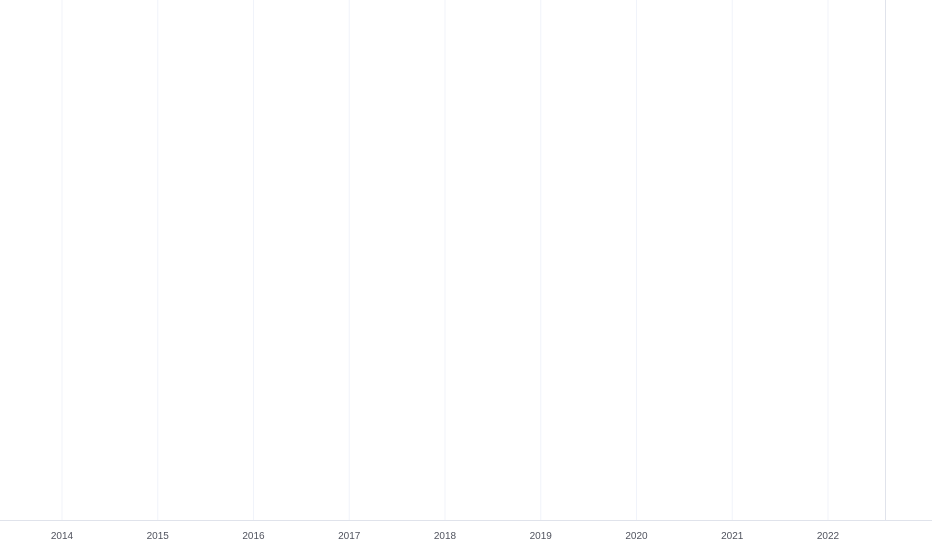  Describe the element at coordinates (349, 536) in the screenshot. I see `x-tick-label: 2017` at that location.